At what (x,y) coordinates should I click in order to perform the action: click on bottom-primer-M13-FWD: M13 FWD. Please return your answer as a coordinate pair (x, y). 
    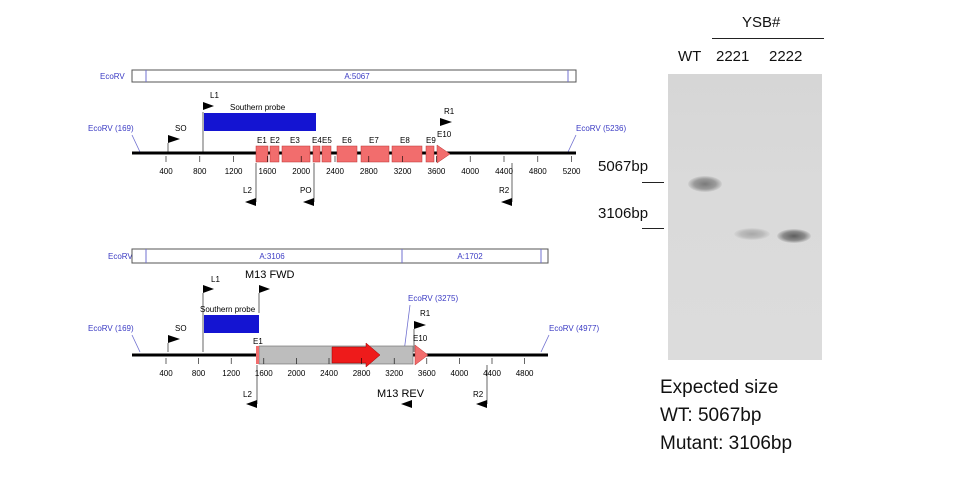
    Looking at the image, I should click on (270, 275).